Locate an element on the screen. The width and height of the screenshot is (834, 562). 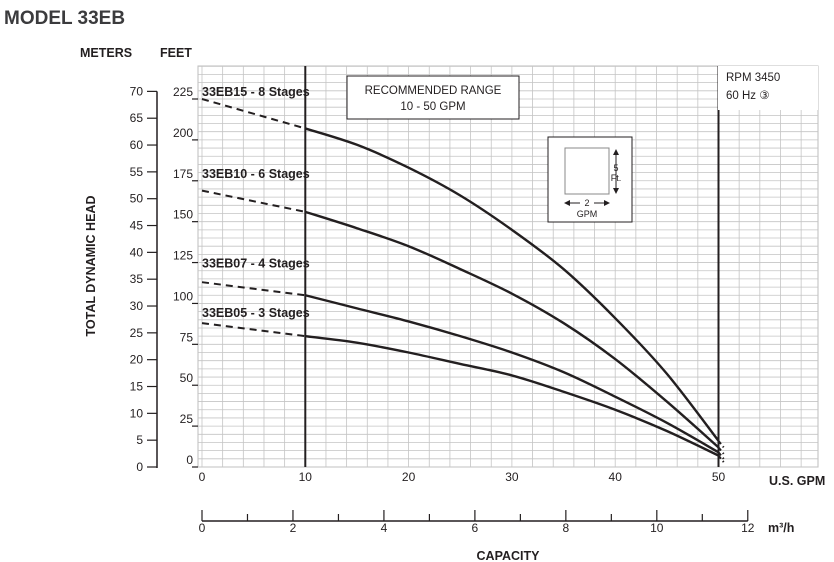
grid-key-height: 5 is located at coordinates (615, 168).